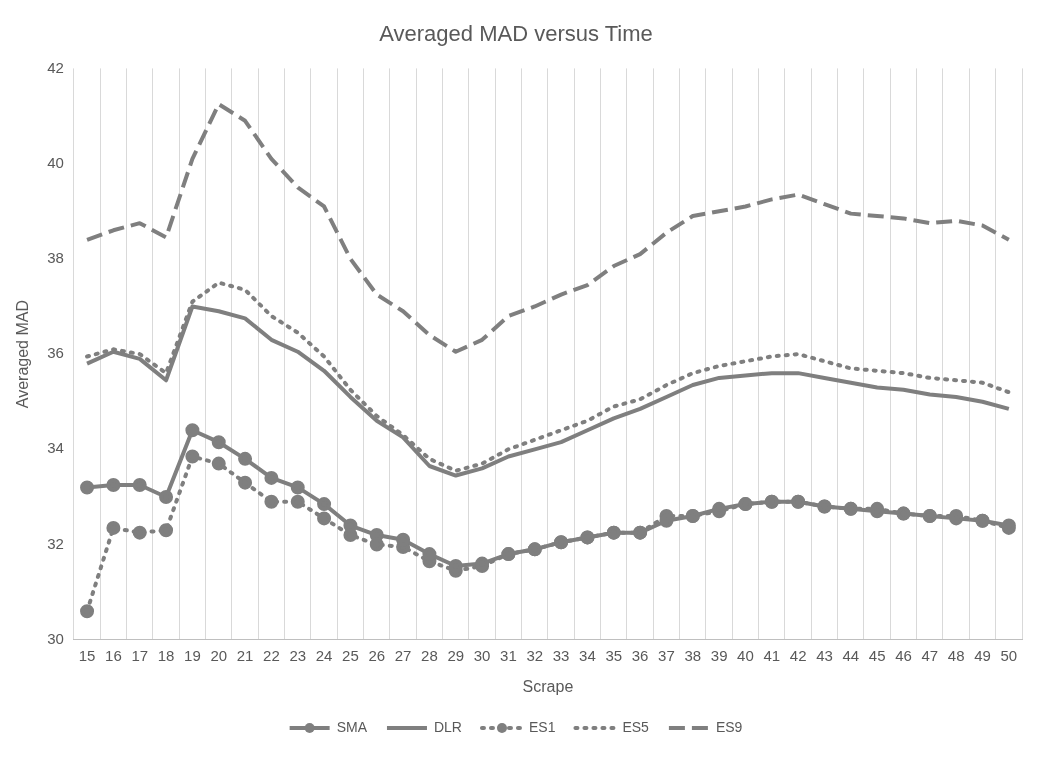  What do you see at coordinates (352, 726) in the screenshot?
I see `legend-label: SMA` at bounding box center [352, 726].